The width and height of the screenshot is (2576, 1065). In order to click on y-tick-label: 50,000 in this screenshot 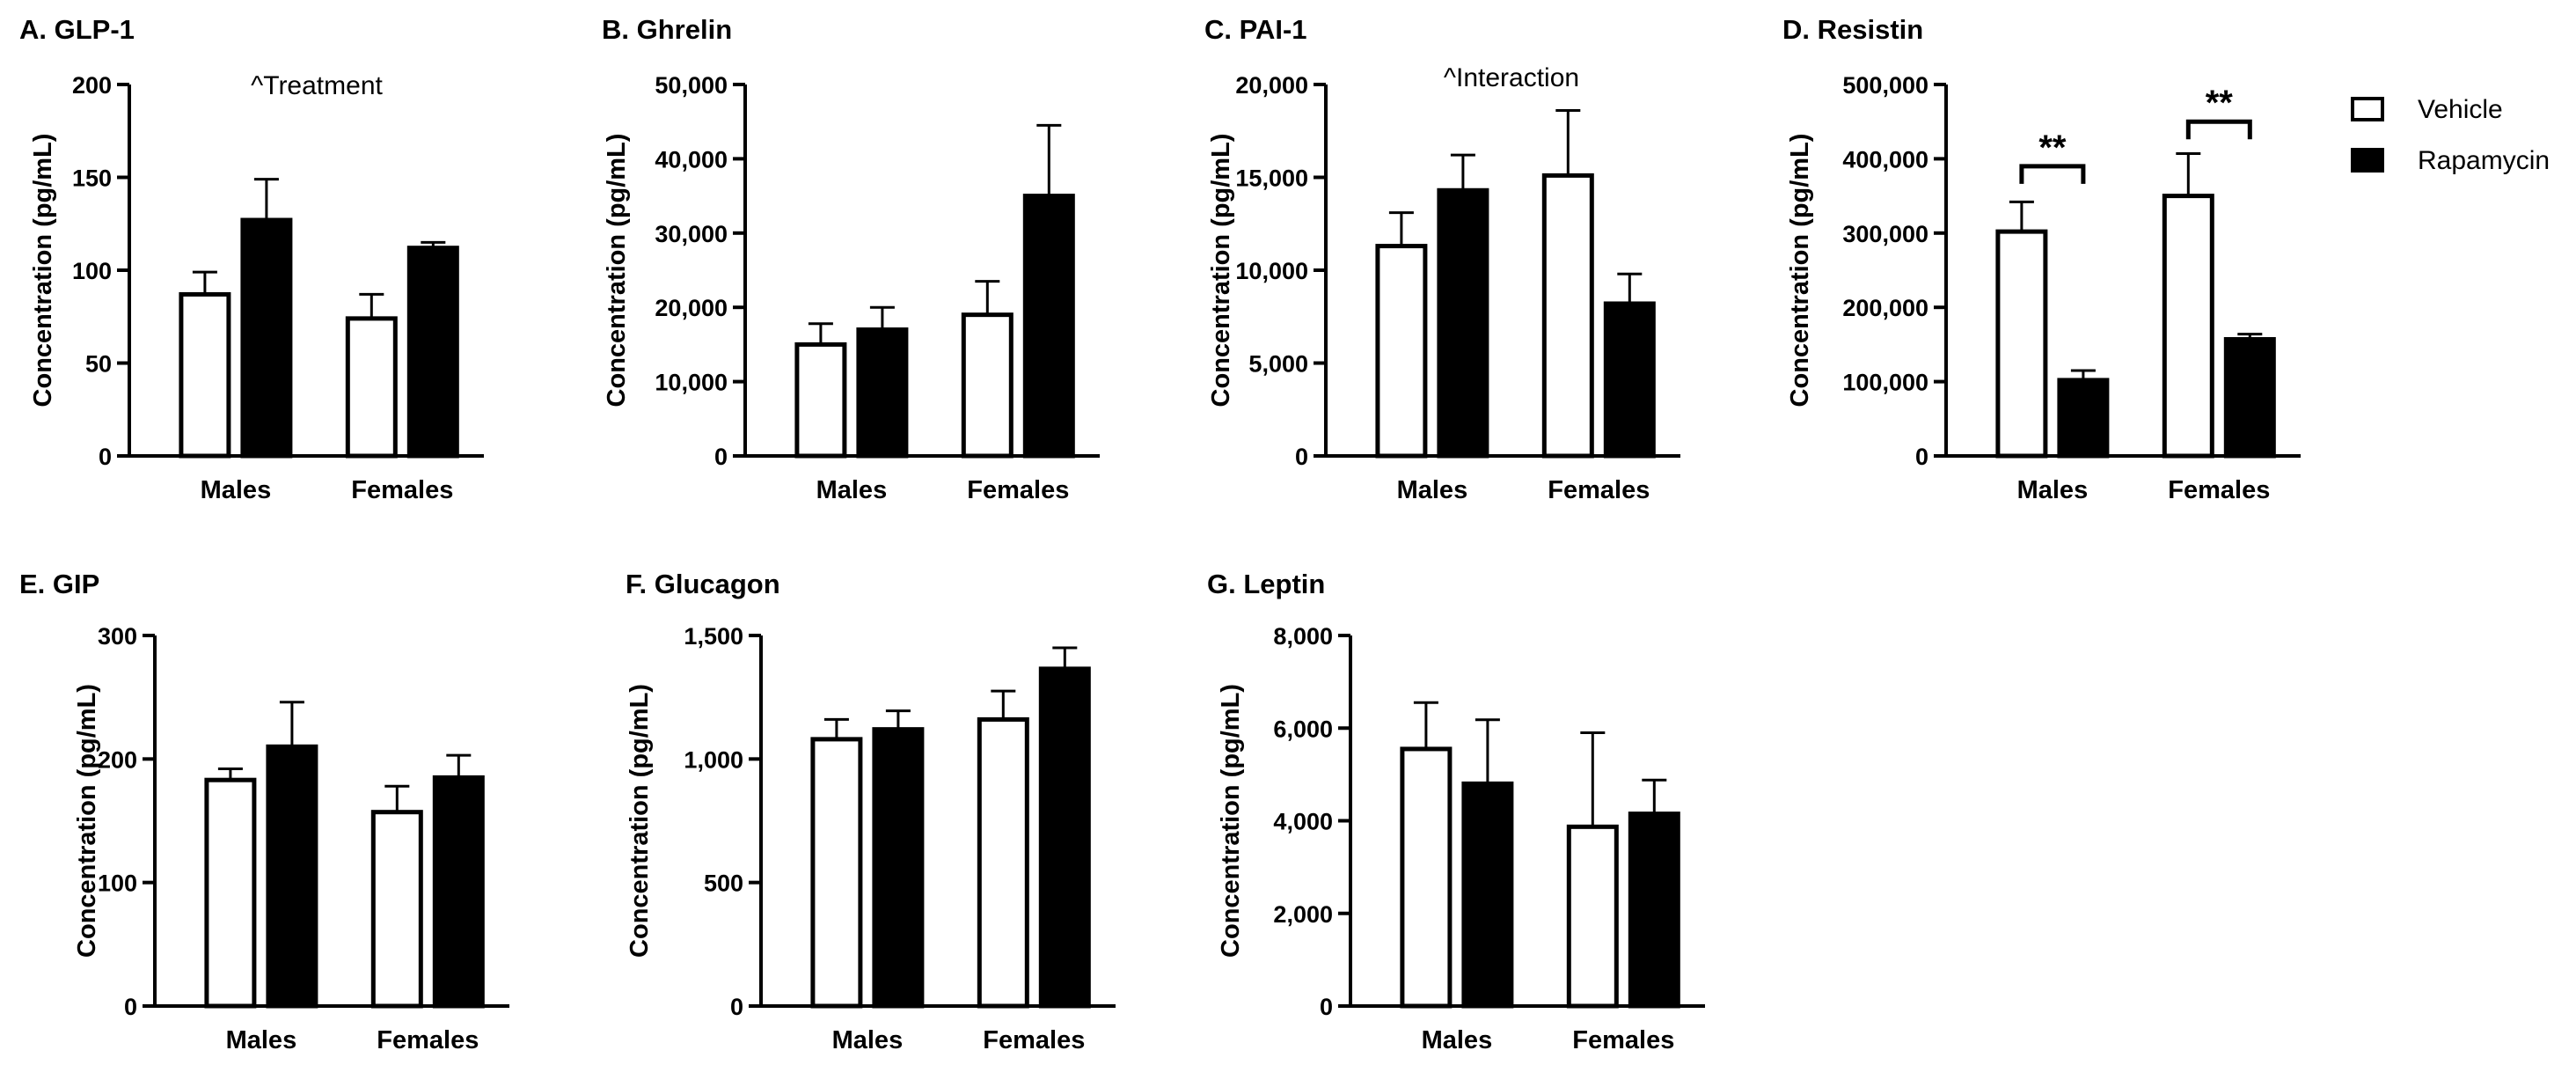, I will do `click(691, 85)`.